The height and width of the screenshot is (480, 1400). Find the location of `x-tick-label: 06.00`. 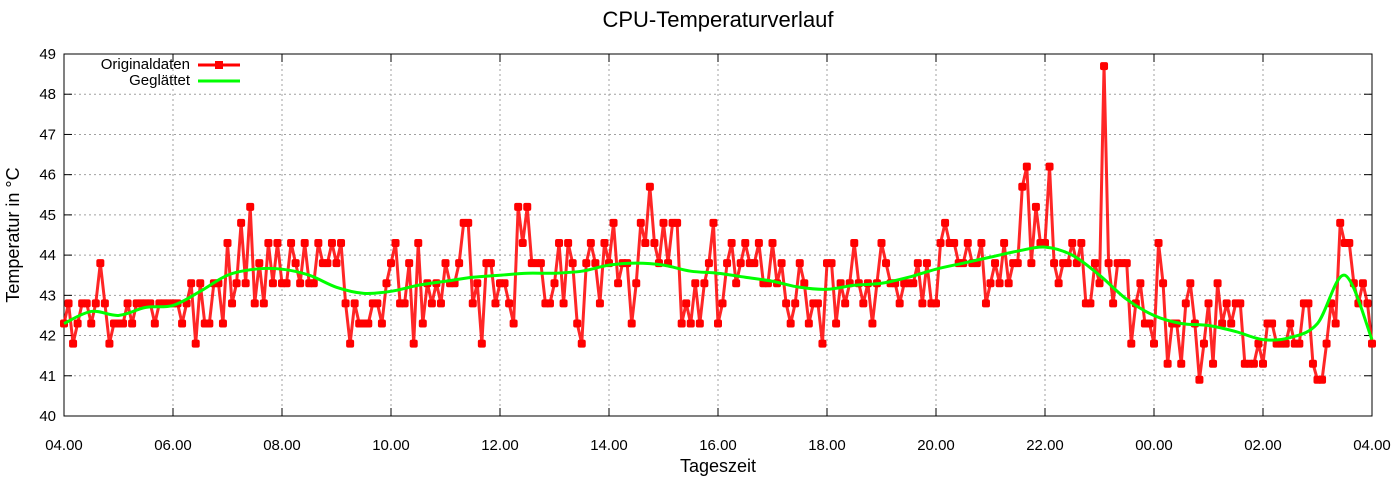

x-tick-label: 06.00 is located at coordinates (173, 445).